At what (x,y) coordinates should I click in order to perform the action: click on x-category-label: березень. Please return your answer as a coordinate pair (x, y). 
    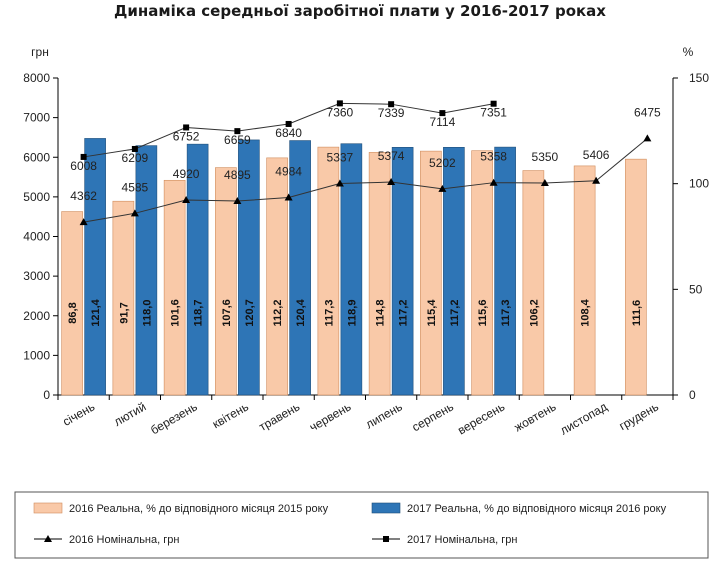
    Looking at the image, I should click on (174, 418).